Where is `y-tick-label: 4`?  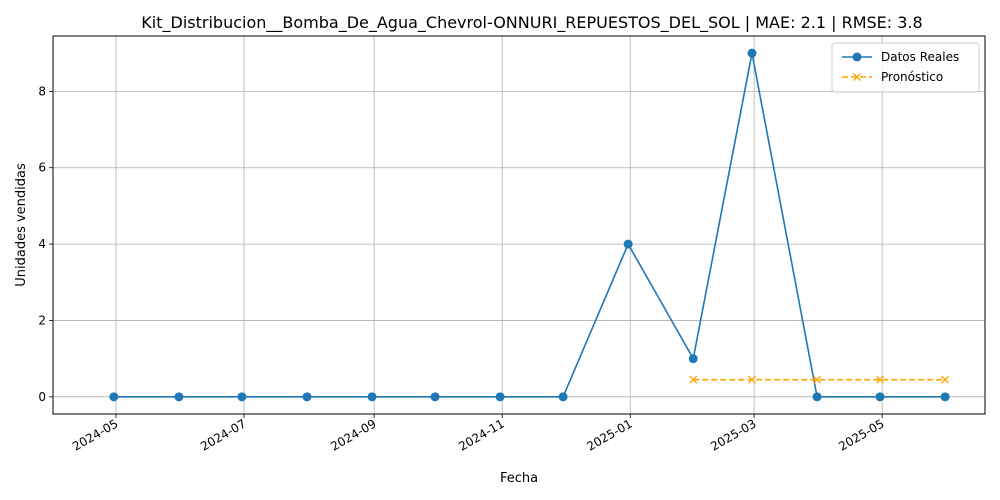
y-tick-label: 4 is located at coordinates (42, 244).